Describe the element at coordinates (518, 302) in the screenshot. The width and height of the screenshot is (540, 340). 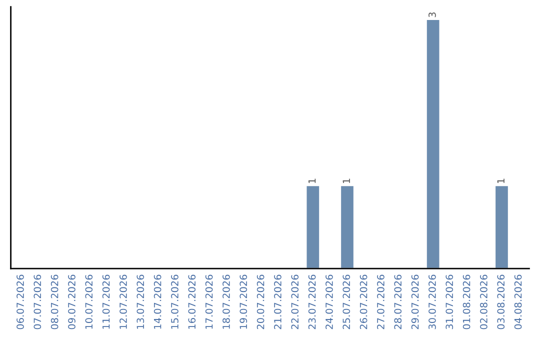
I see `x-tick-label: 04.08.2026` at that location.